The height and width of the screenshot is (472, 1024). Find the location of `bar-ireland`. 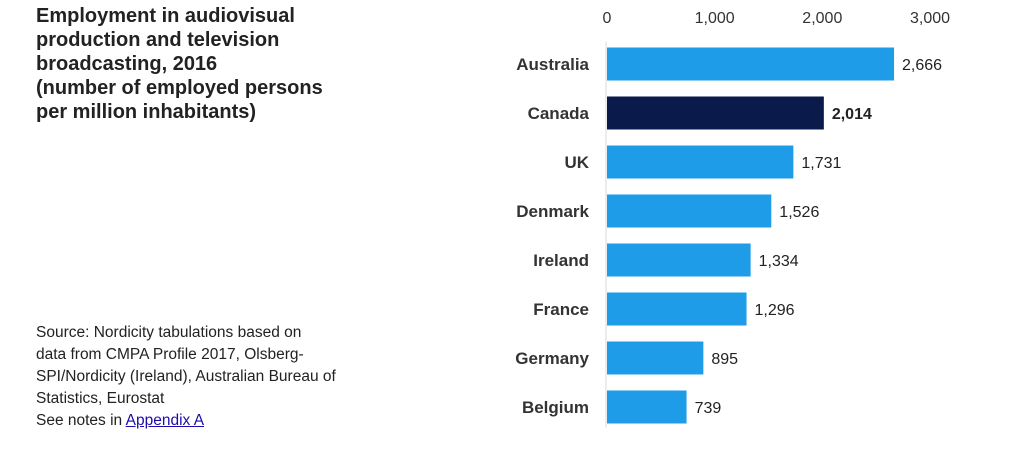

bar-ireland is located at coordinates (679, 260).